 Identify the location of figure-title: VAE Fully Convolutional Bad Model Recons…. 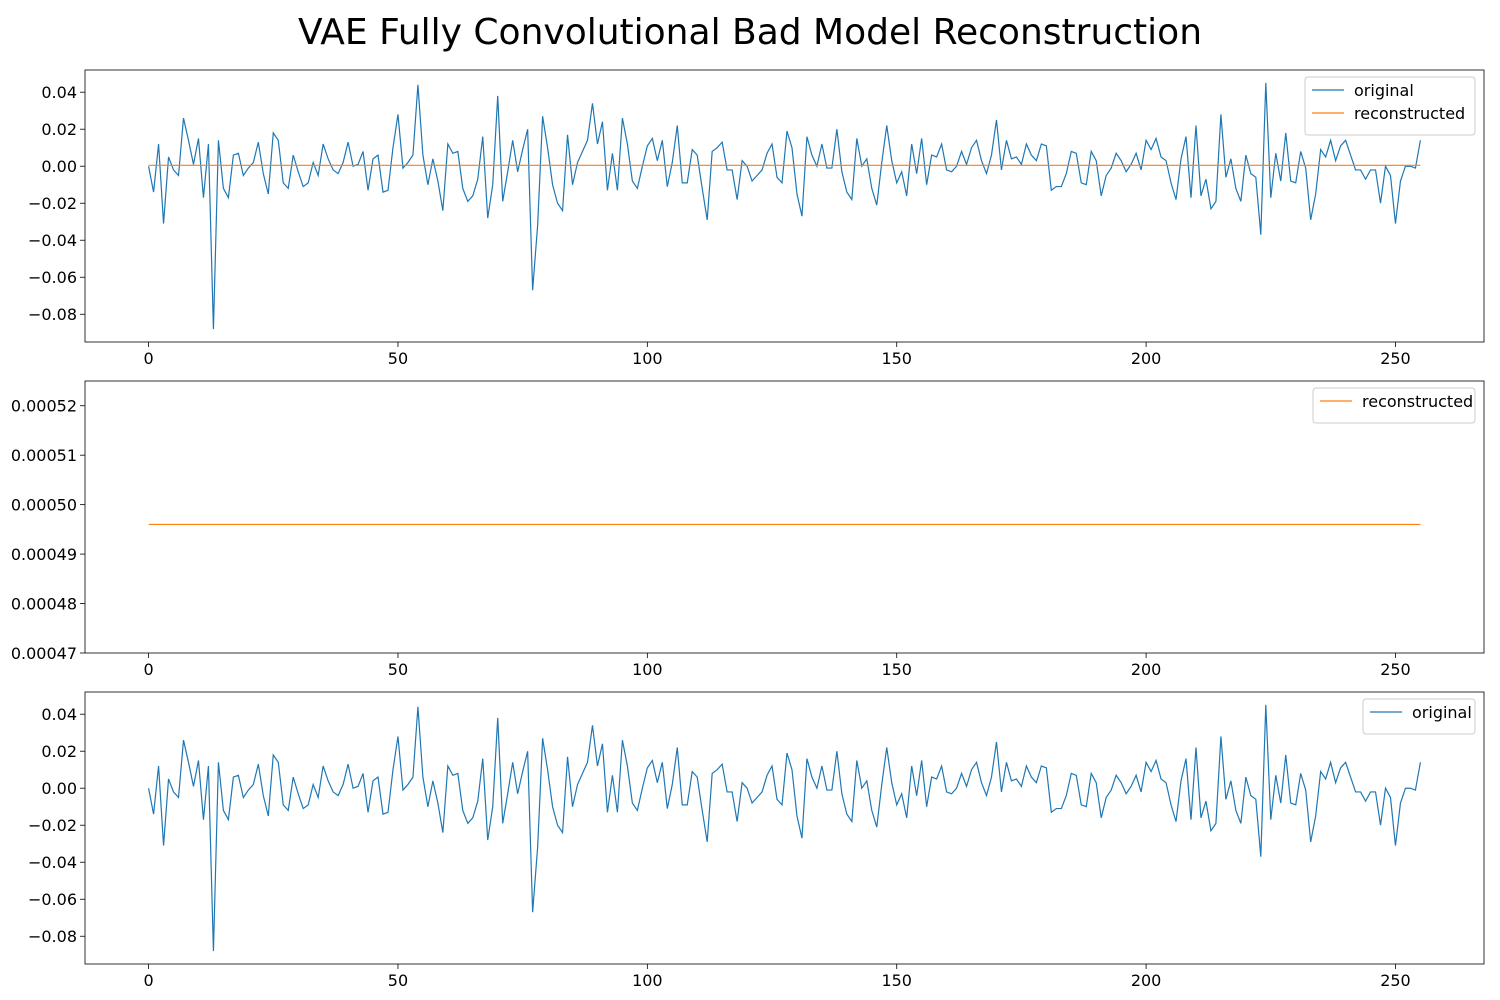
(750, 32).